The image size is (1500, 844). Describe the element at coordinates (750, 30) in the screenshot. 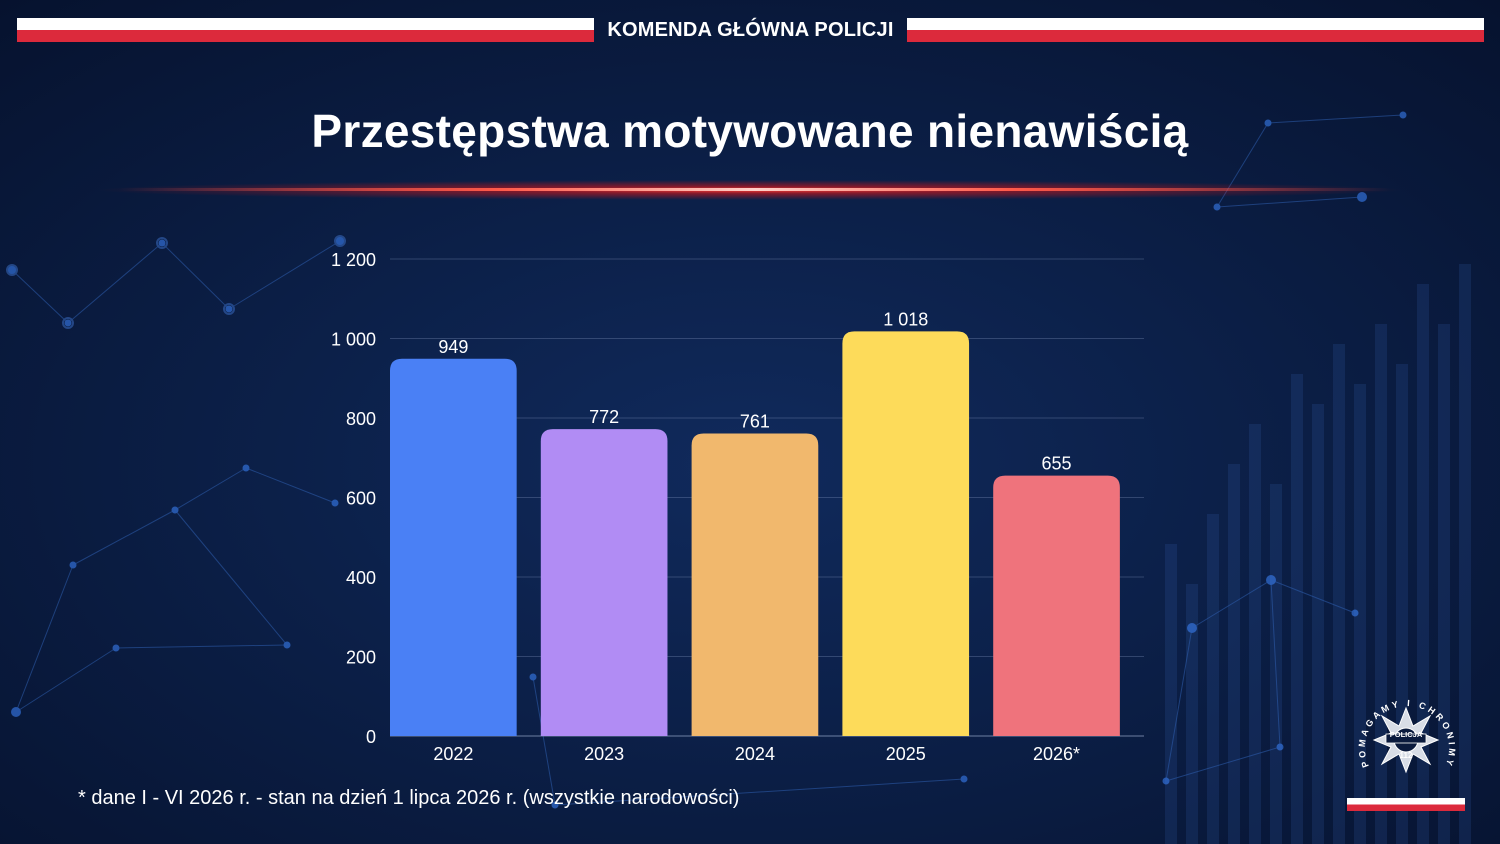

I see `header-title: KOMENDA GŁÓWNA POLICJI` at that location.